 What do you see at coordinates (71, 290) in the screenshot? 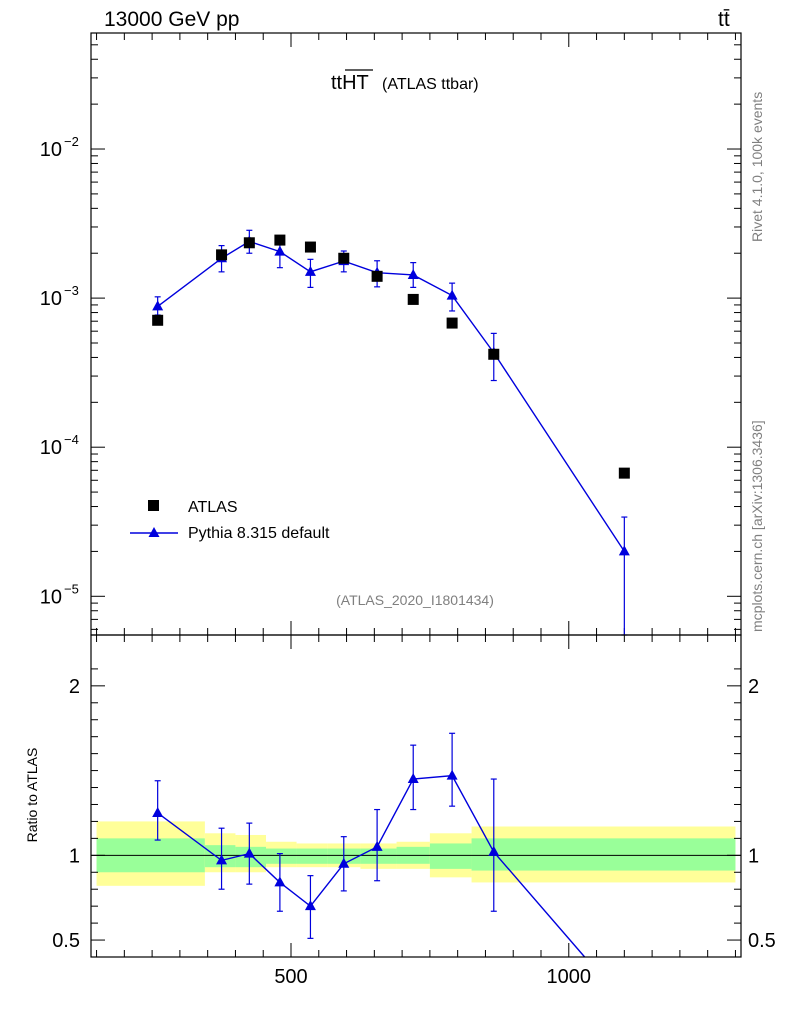
I see `top-y-tick-exponent: −3` at bounding box center [71, 290].